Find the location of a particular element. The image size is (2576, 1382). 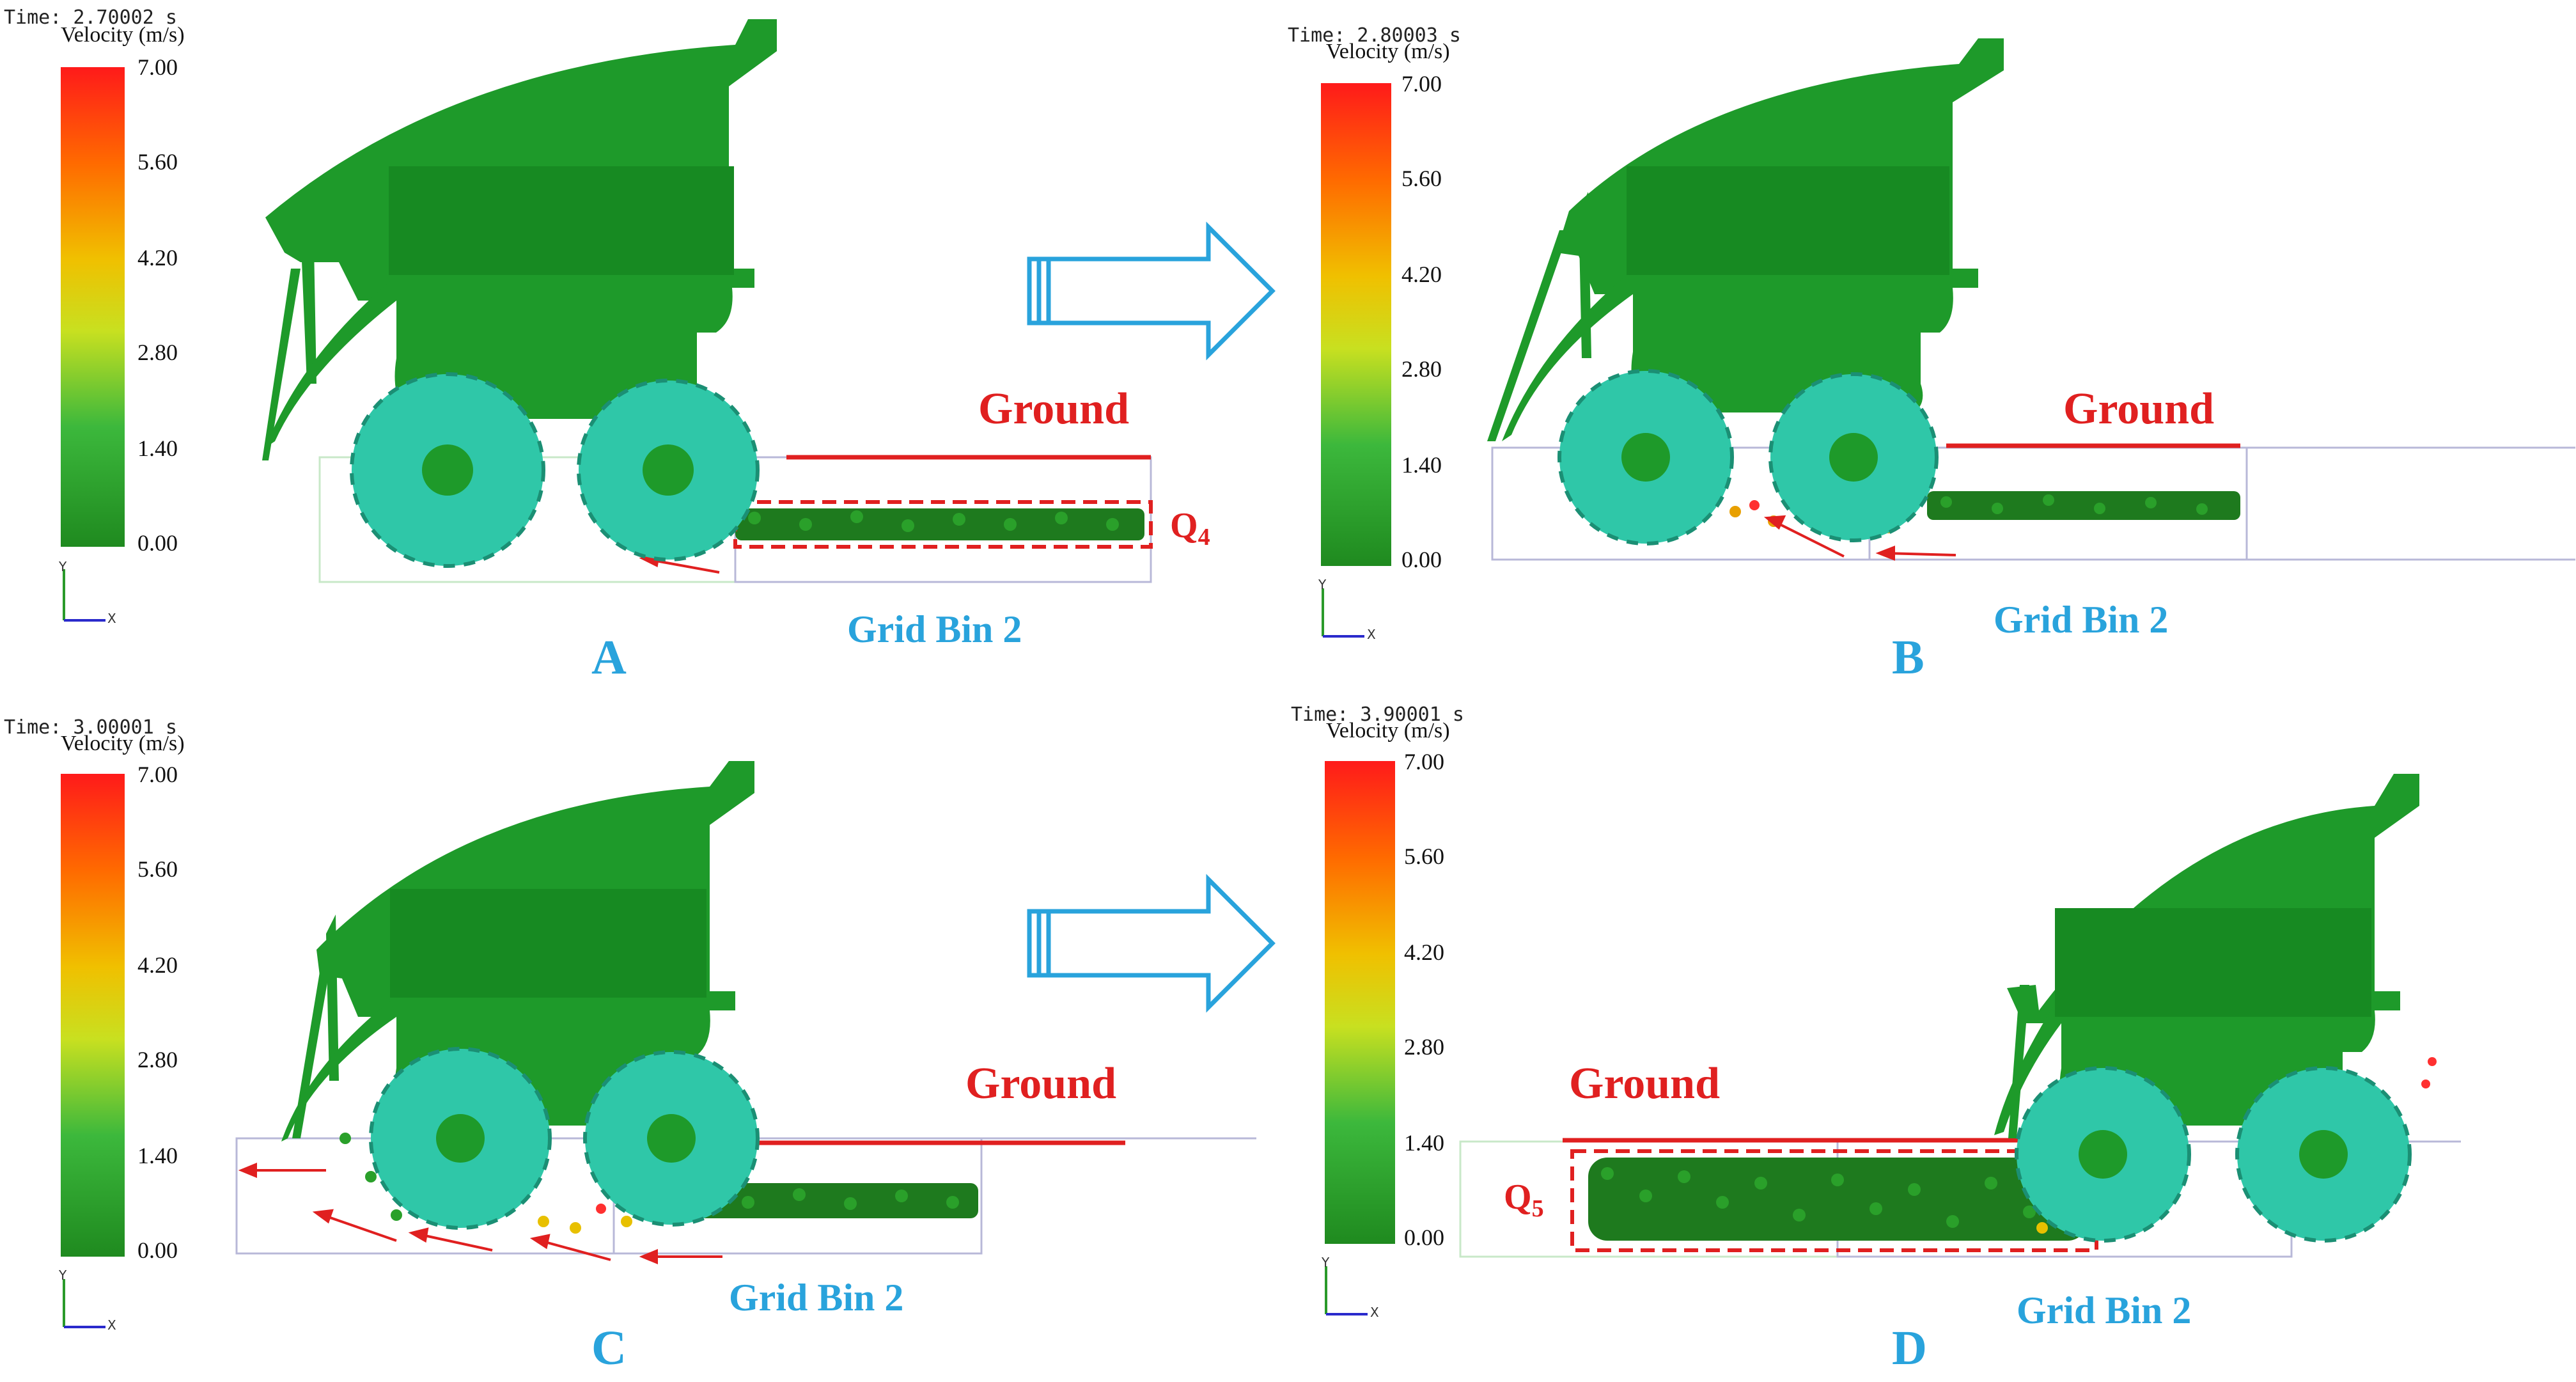

q-region-label: Q4 is located at coordinates (1190, 528).